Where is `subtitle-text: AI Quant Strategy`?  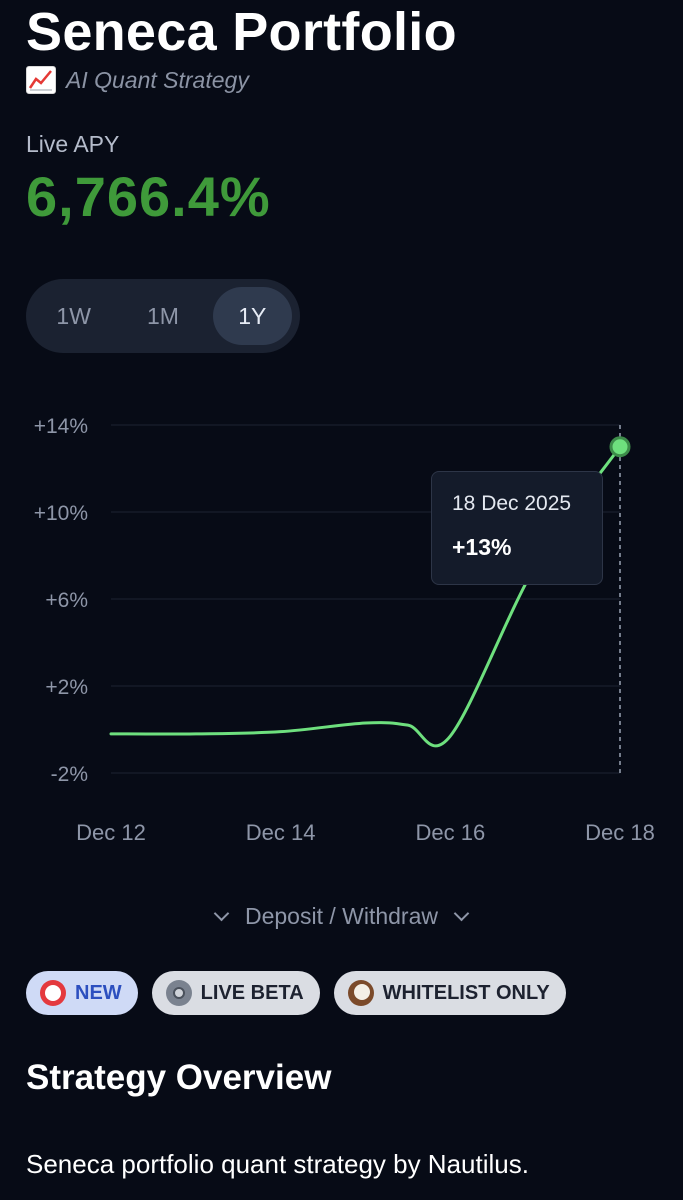 subtitle-text: AI Quant Strategy is located at coordinates (157, 79).